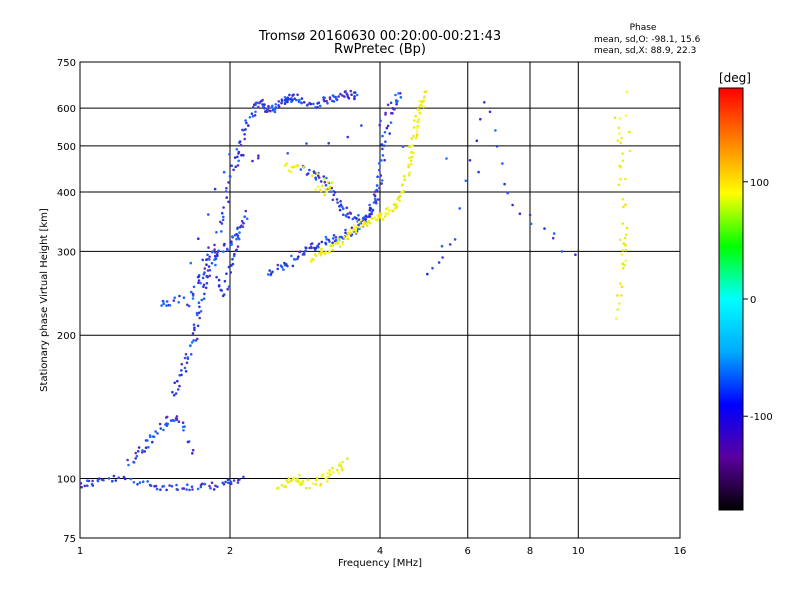 The height and width of the screenshot is (600, 800). What do you see at coordinates (230, 551) in the screenshot?
I see `x-tick-label: 2` at bounding box center [230, 551].